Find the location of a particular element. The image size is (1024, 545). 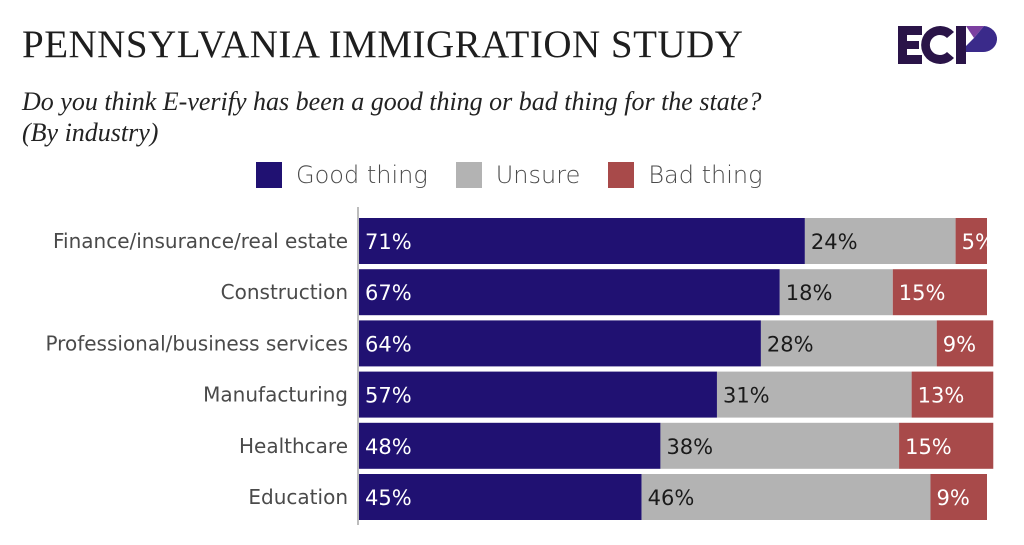

bar-row: Healthcare 48% 38% 15% is located at coordinates (616, 445).